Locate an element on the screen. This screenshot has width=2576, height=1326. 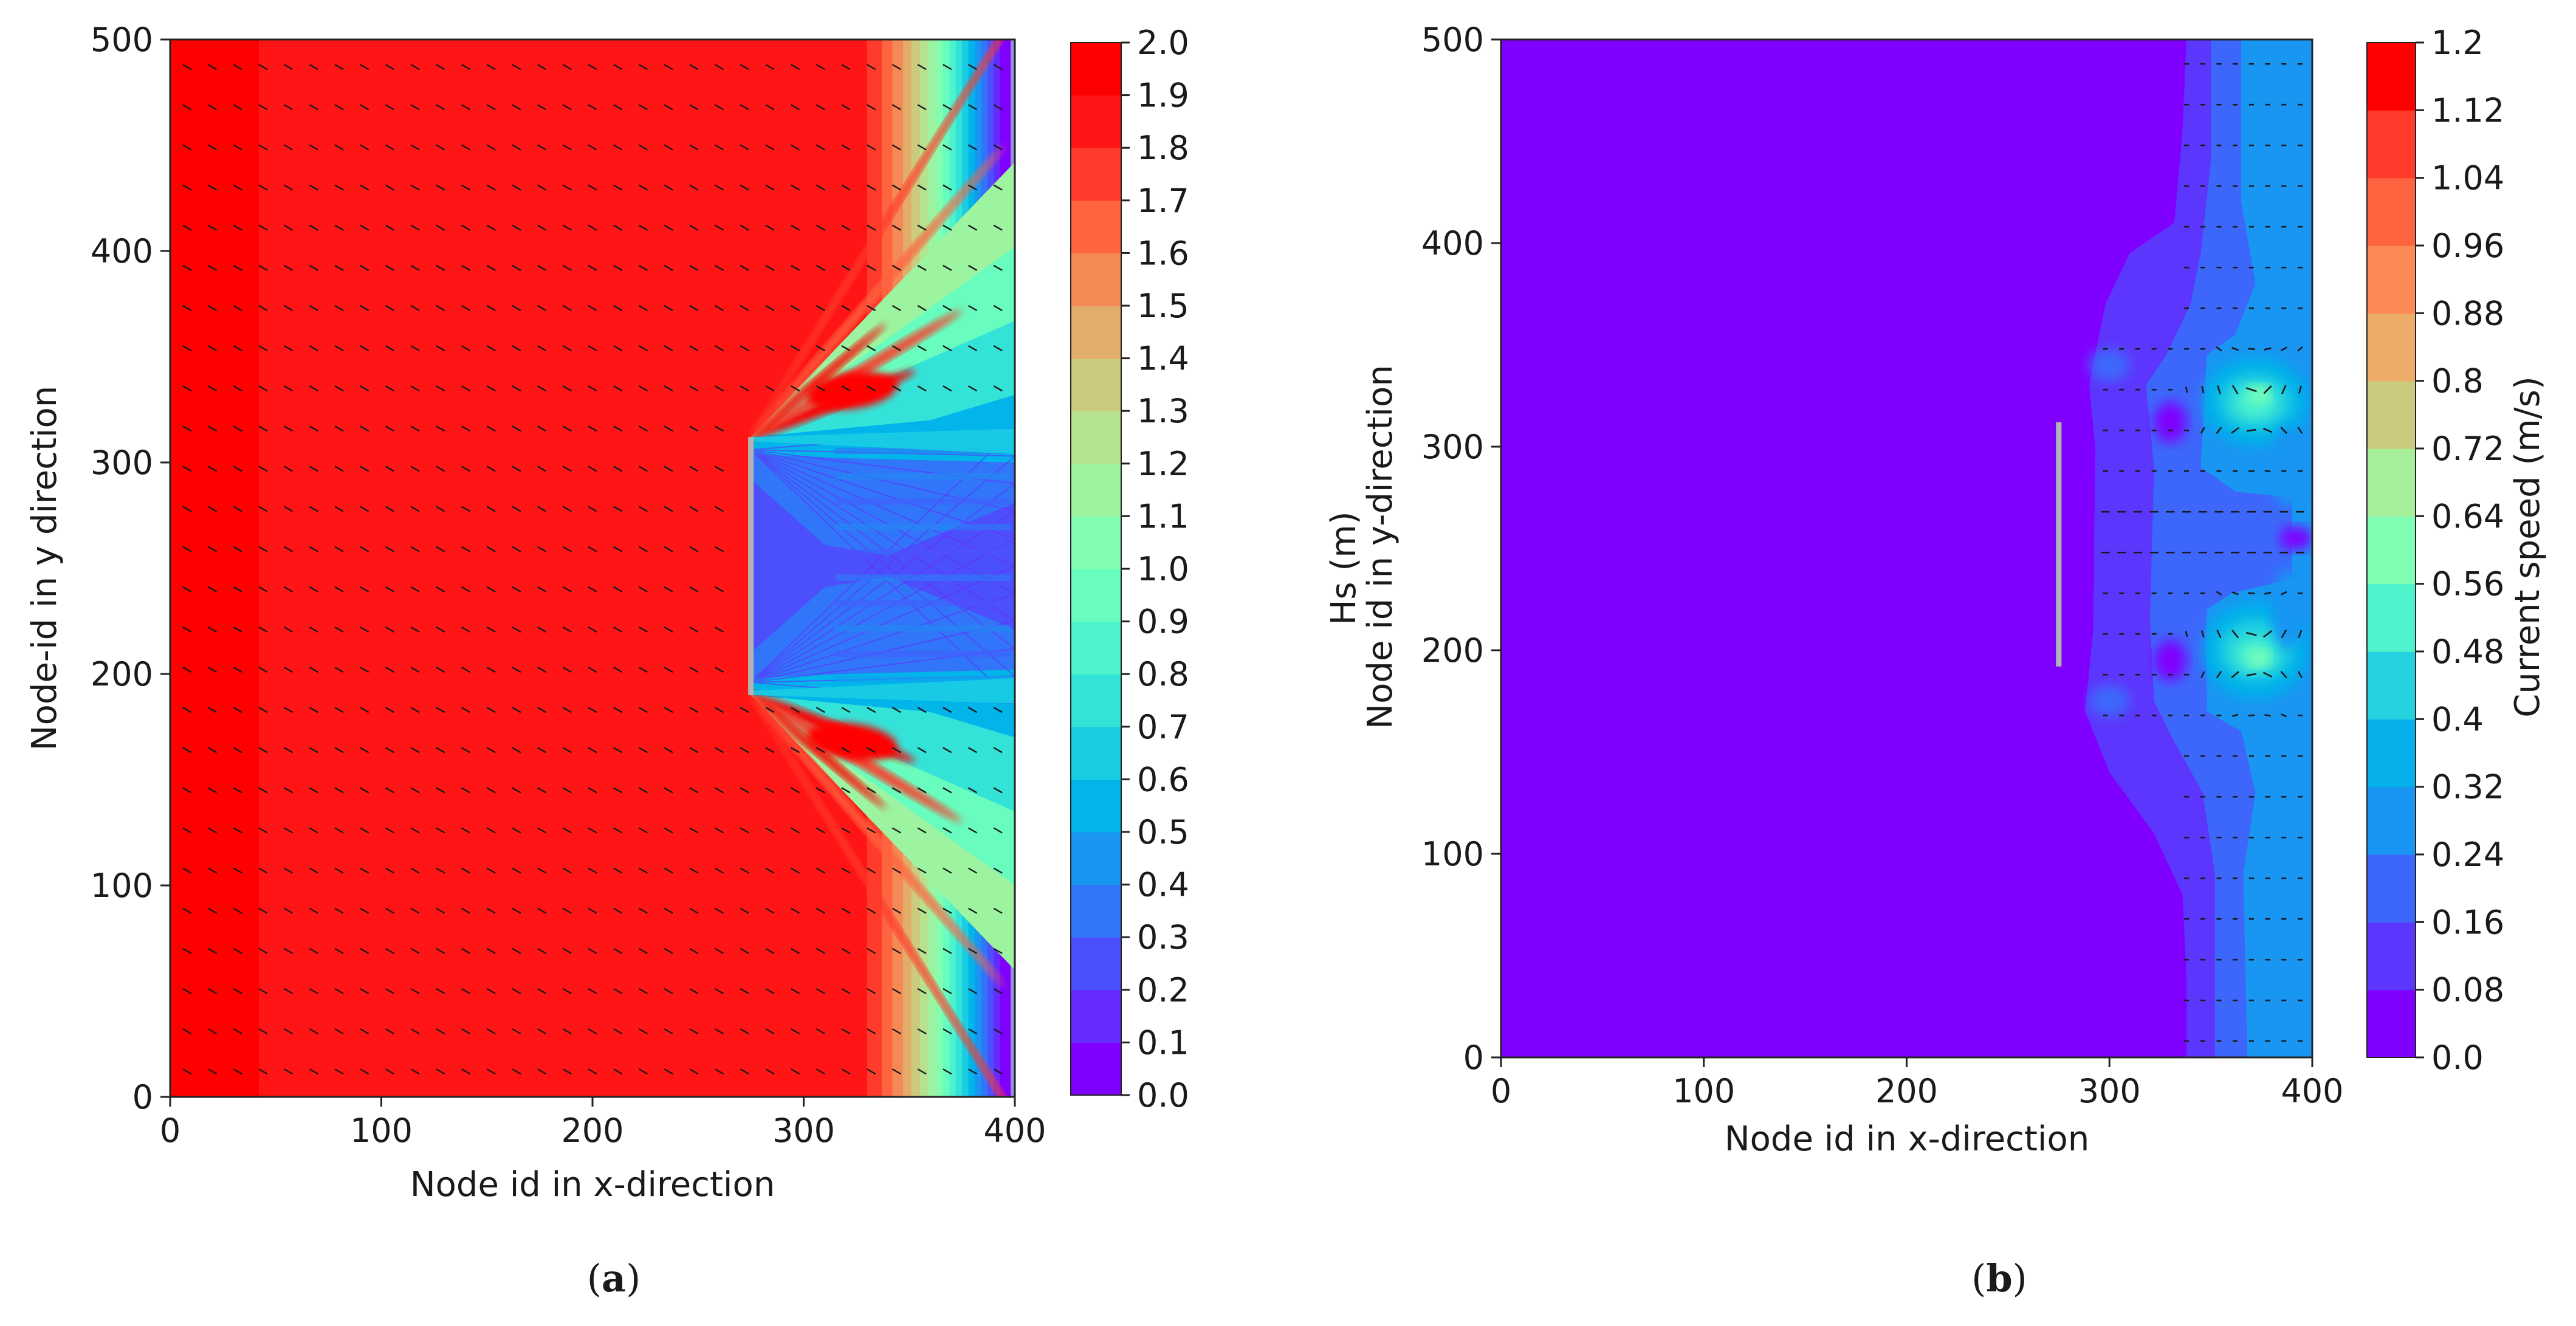
colorbar-tick-label: 0.96 is located at coordinates (2467, 246).